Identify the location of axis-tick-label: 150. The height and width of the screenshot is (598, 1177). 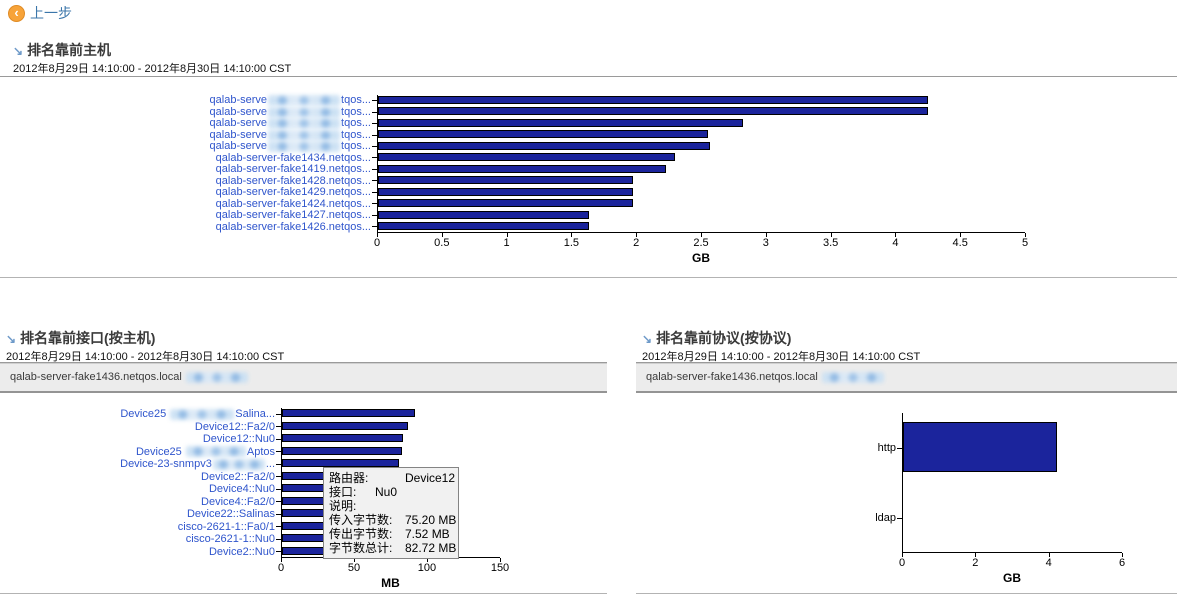
(500, 568).